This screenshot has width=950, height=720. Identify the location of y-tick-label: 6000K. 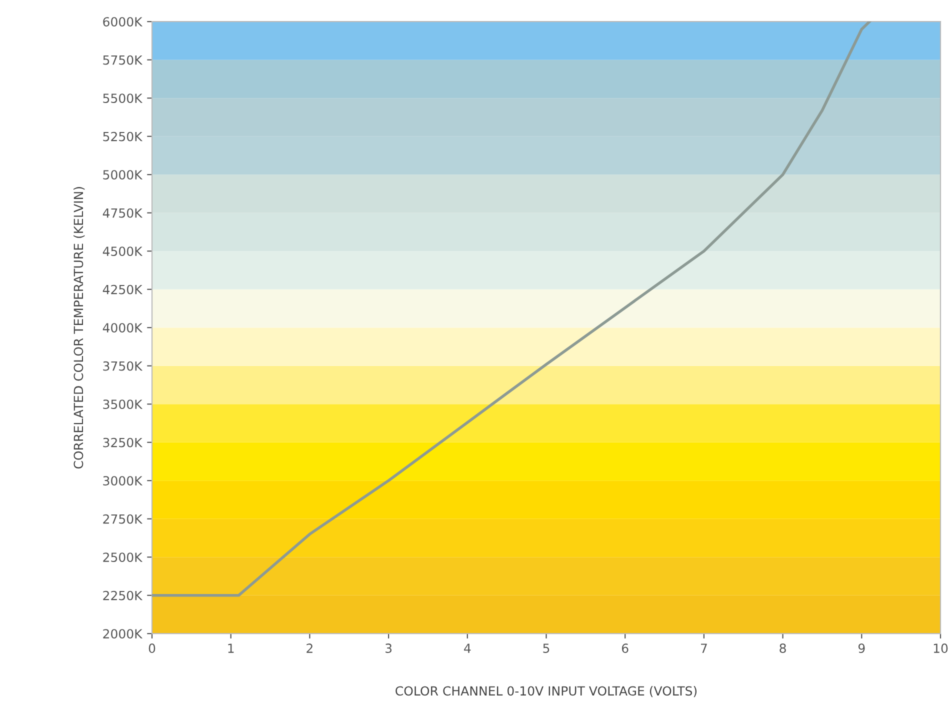
(123, 22).